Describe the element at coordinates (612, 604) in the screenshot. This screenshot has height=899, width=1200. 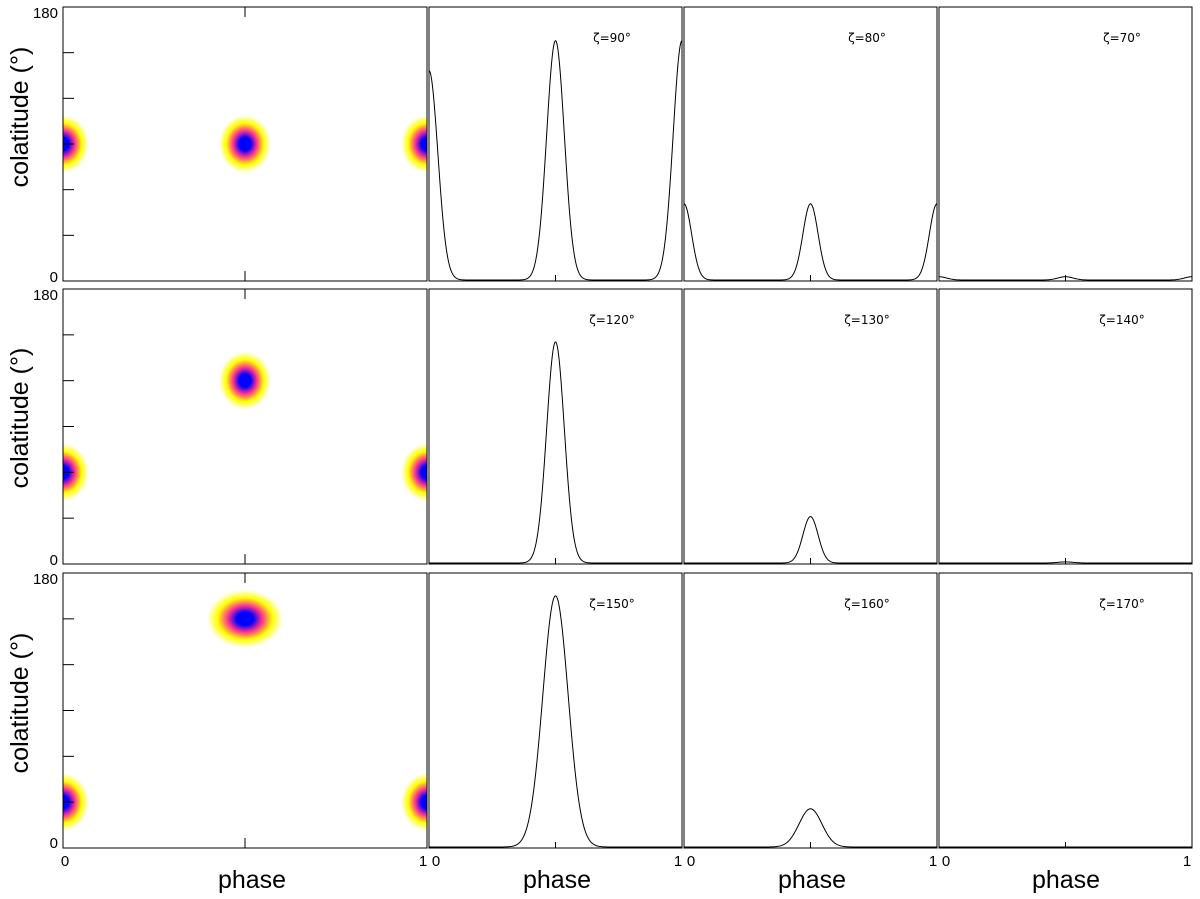
I see `zeta-label: ζ=150°` at that location.